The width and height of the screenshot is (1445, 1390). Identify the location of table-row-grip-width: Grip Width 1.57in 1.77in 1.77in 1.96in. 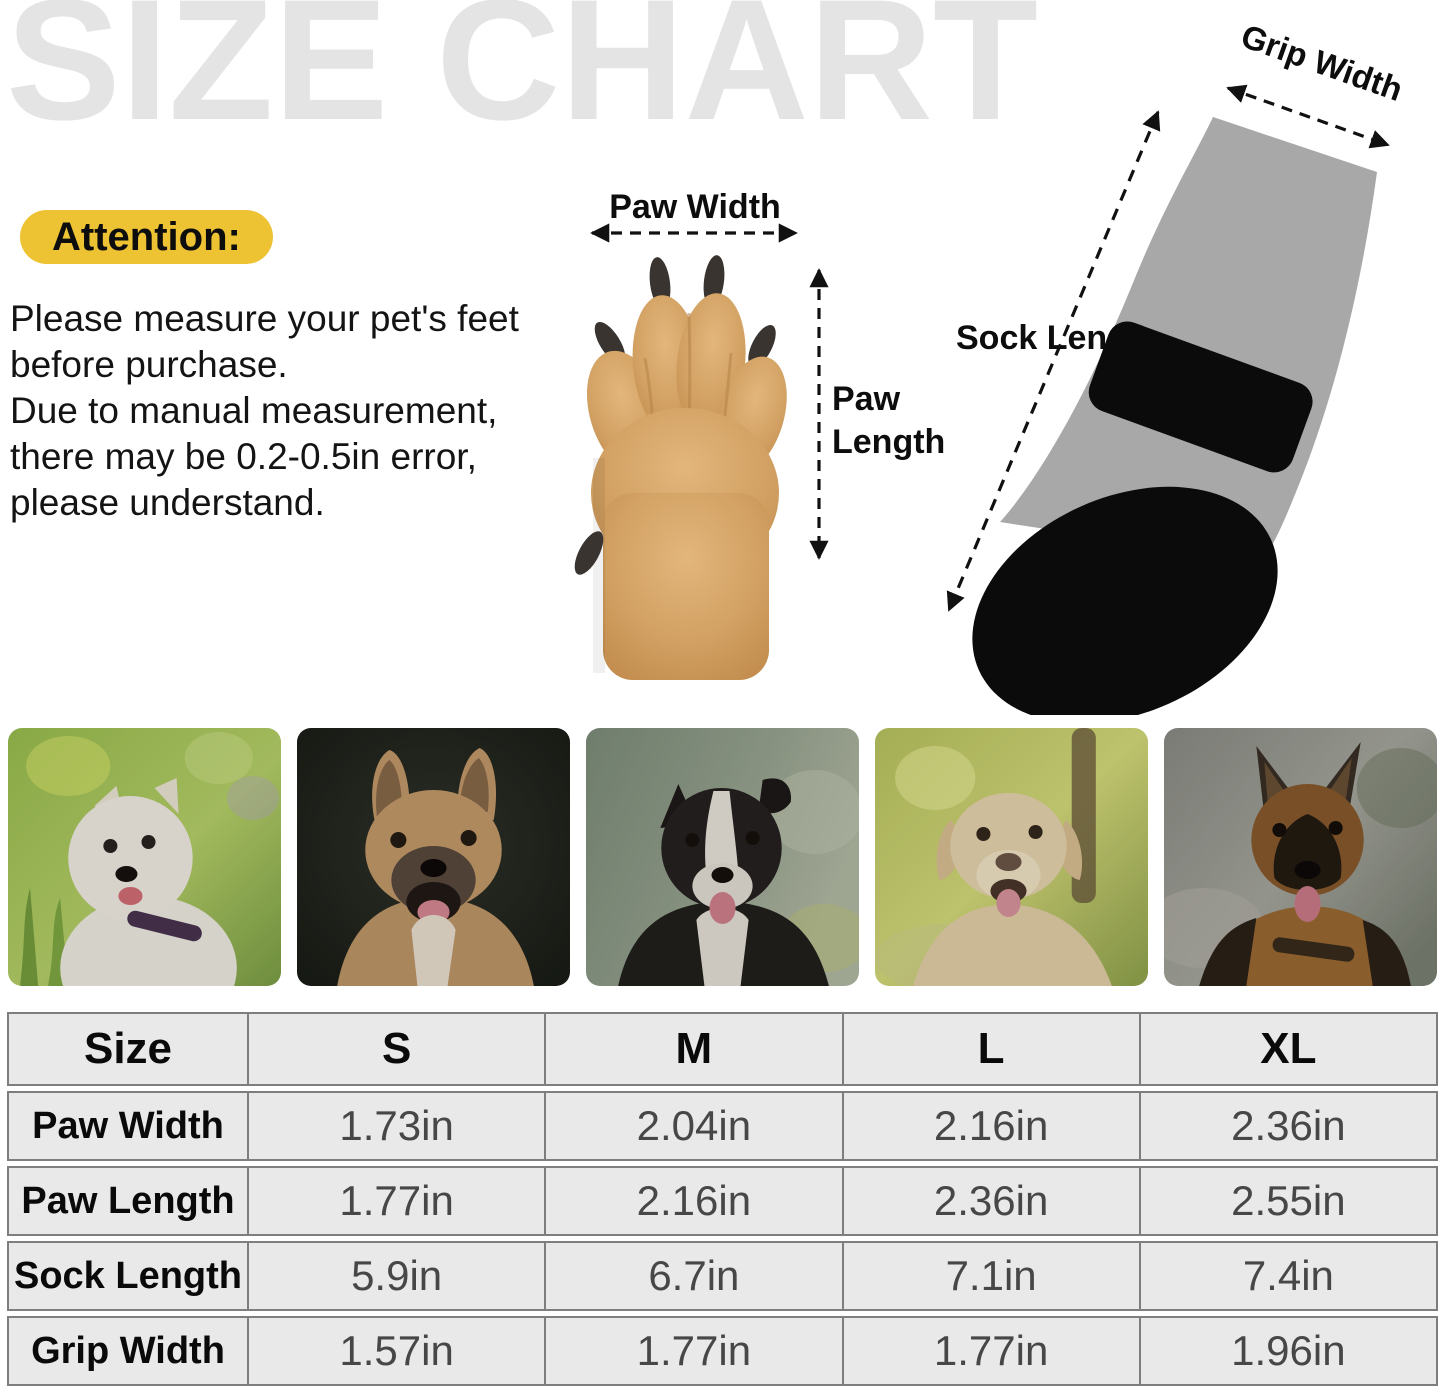
(722, 1351).